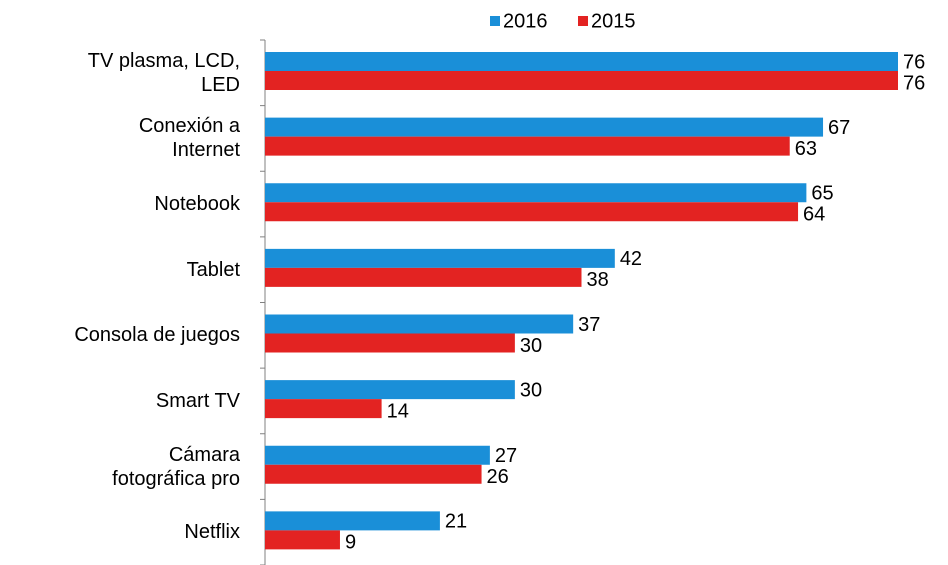  What do you see at coordinates (498, 477) in the screenshot?
I see `value-label: 26` at bounding box center [498, 477].